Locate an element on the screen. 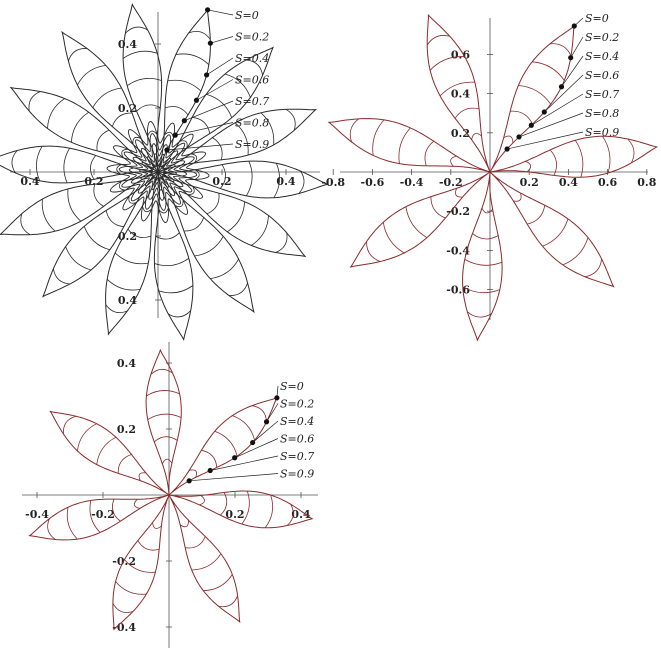 The image size is (661, 651). s-label: S=0.6 is located at coordinates (602, 75).